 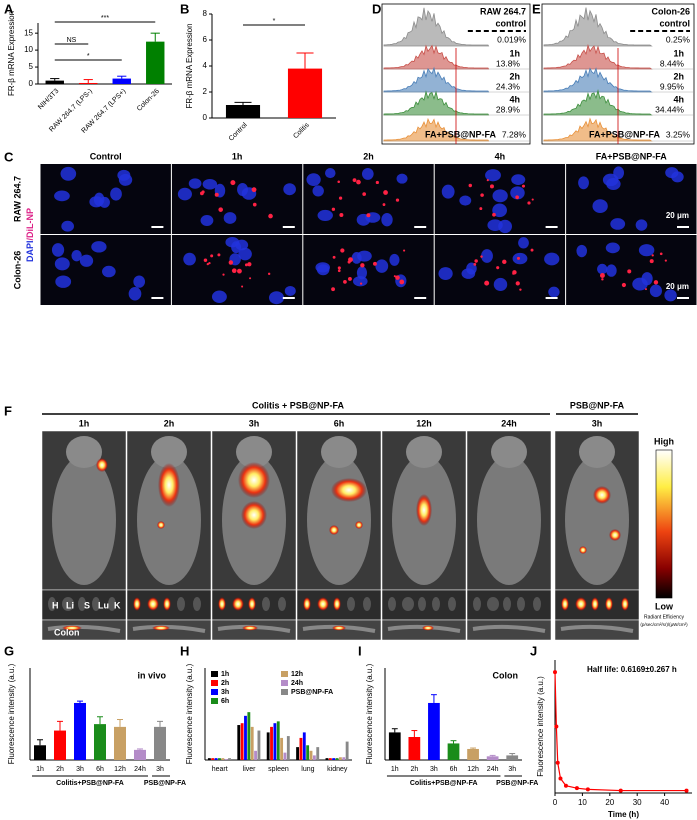 I want to click on legend-label: 6h, so click(x=225, y=701).